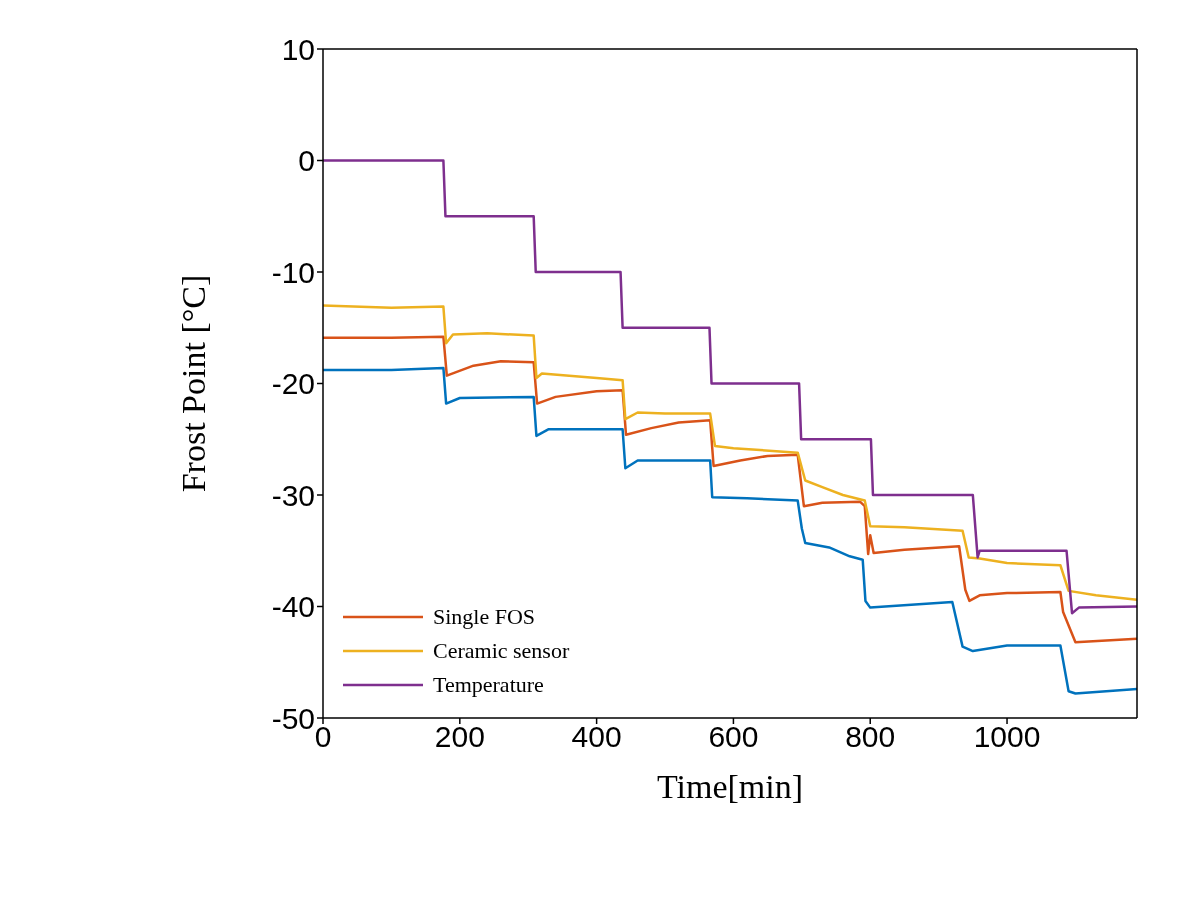 The height and width of the screenshot is (901, 1179). I want to click on y-axis-title: Frost Point [°C], so click(194, 383).